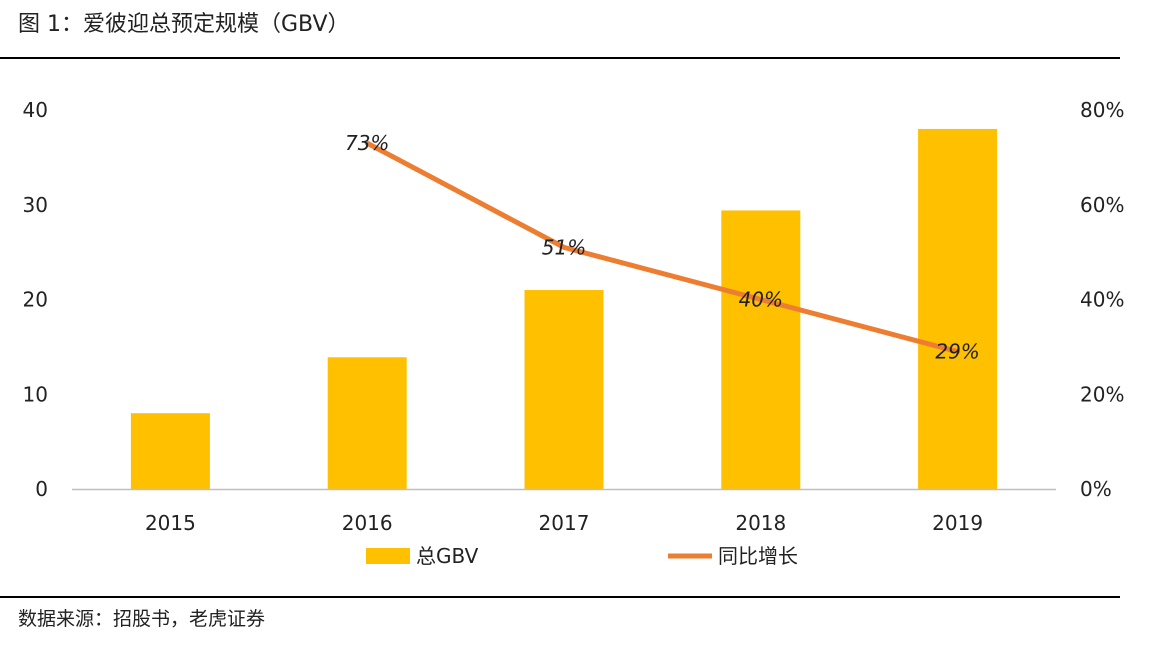 This screenshot has width=1166, height=649. I want to click on y-left-tick-label: 10, so click(35, 394).